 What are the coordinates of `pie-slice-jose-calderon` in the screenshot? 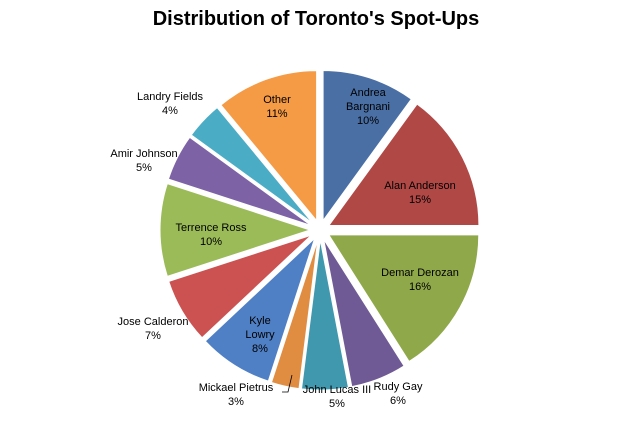 It's located at (240, 286).